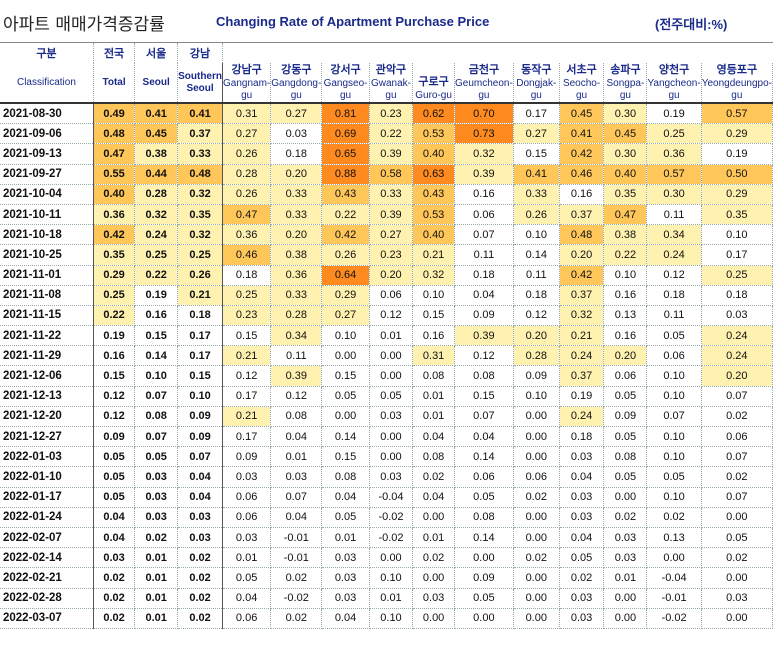 The width and height of the screenshot is (773, 647). I want to click on column-label-en: Gangdong-gu, so click(296, 89).